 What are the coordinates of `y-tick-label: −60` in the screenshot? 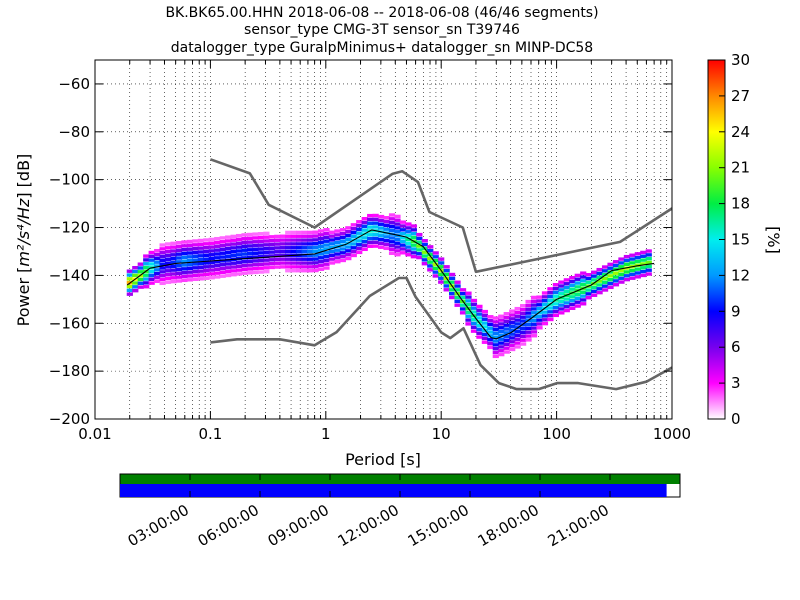 It's located at (74, 84).